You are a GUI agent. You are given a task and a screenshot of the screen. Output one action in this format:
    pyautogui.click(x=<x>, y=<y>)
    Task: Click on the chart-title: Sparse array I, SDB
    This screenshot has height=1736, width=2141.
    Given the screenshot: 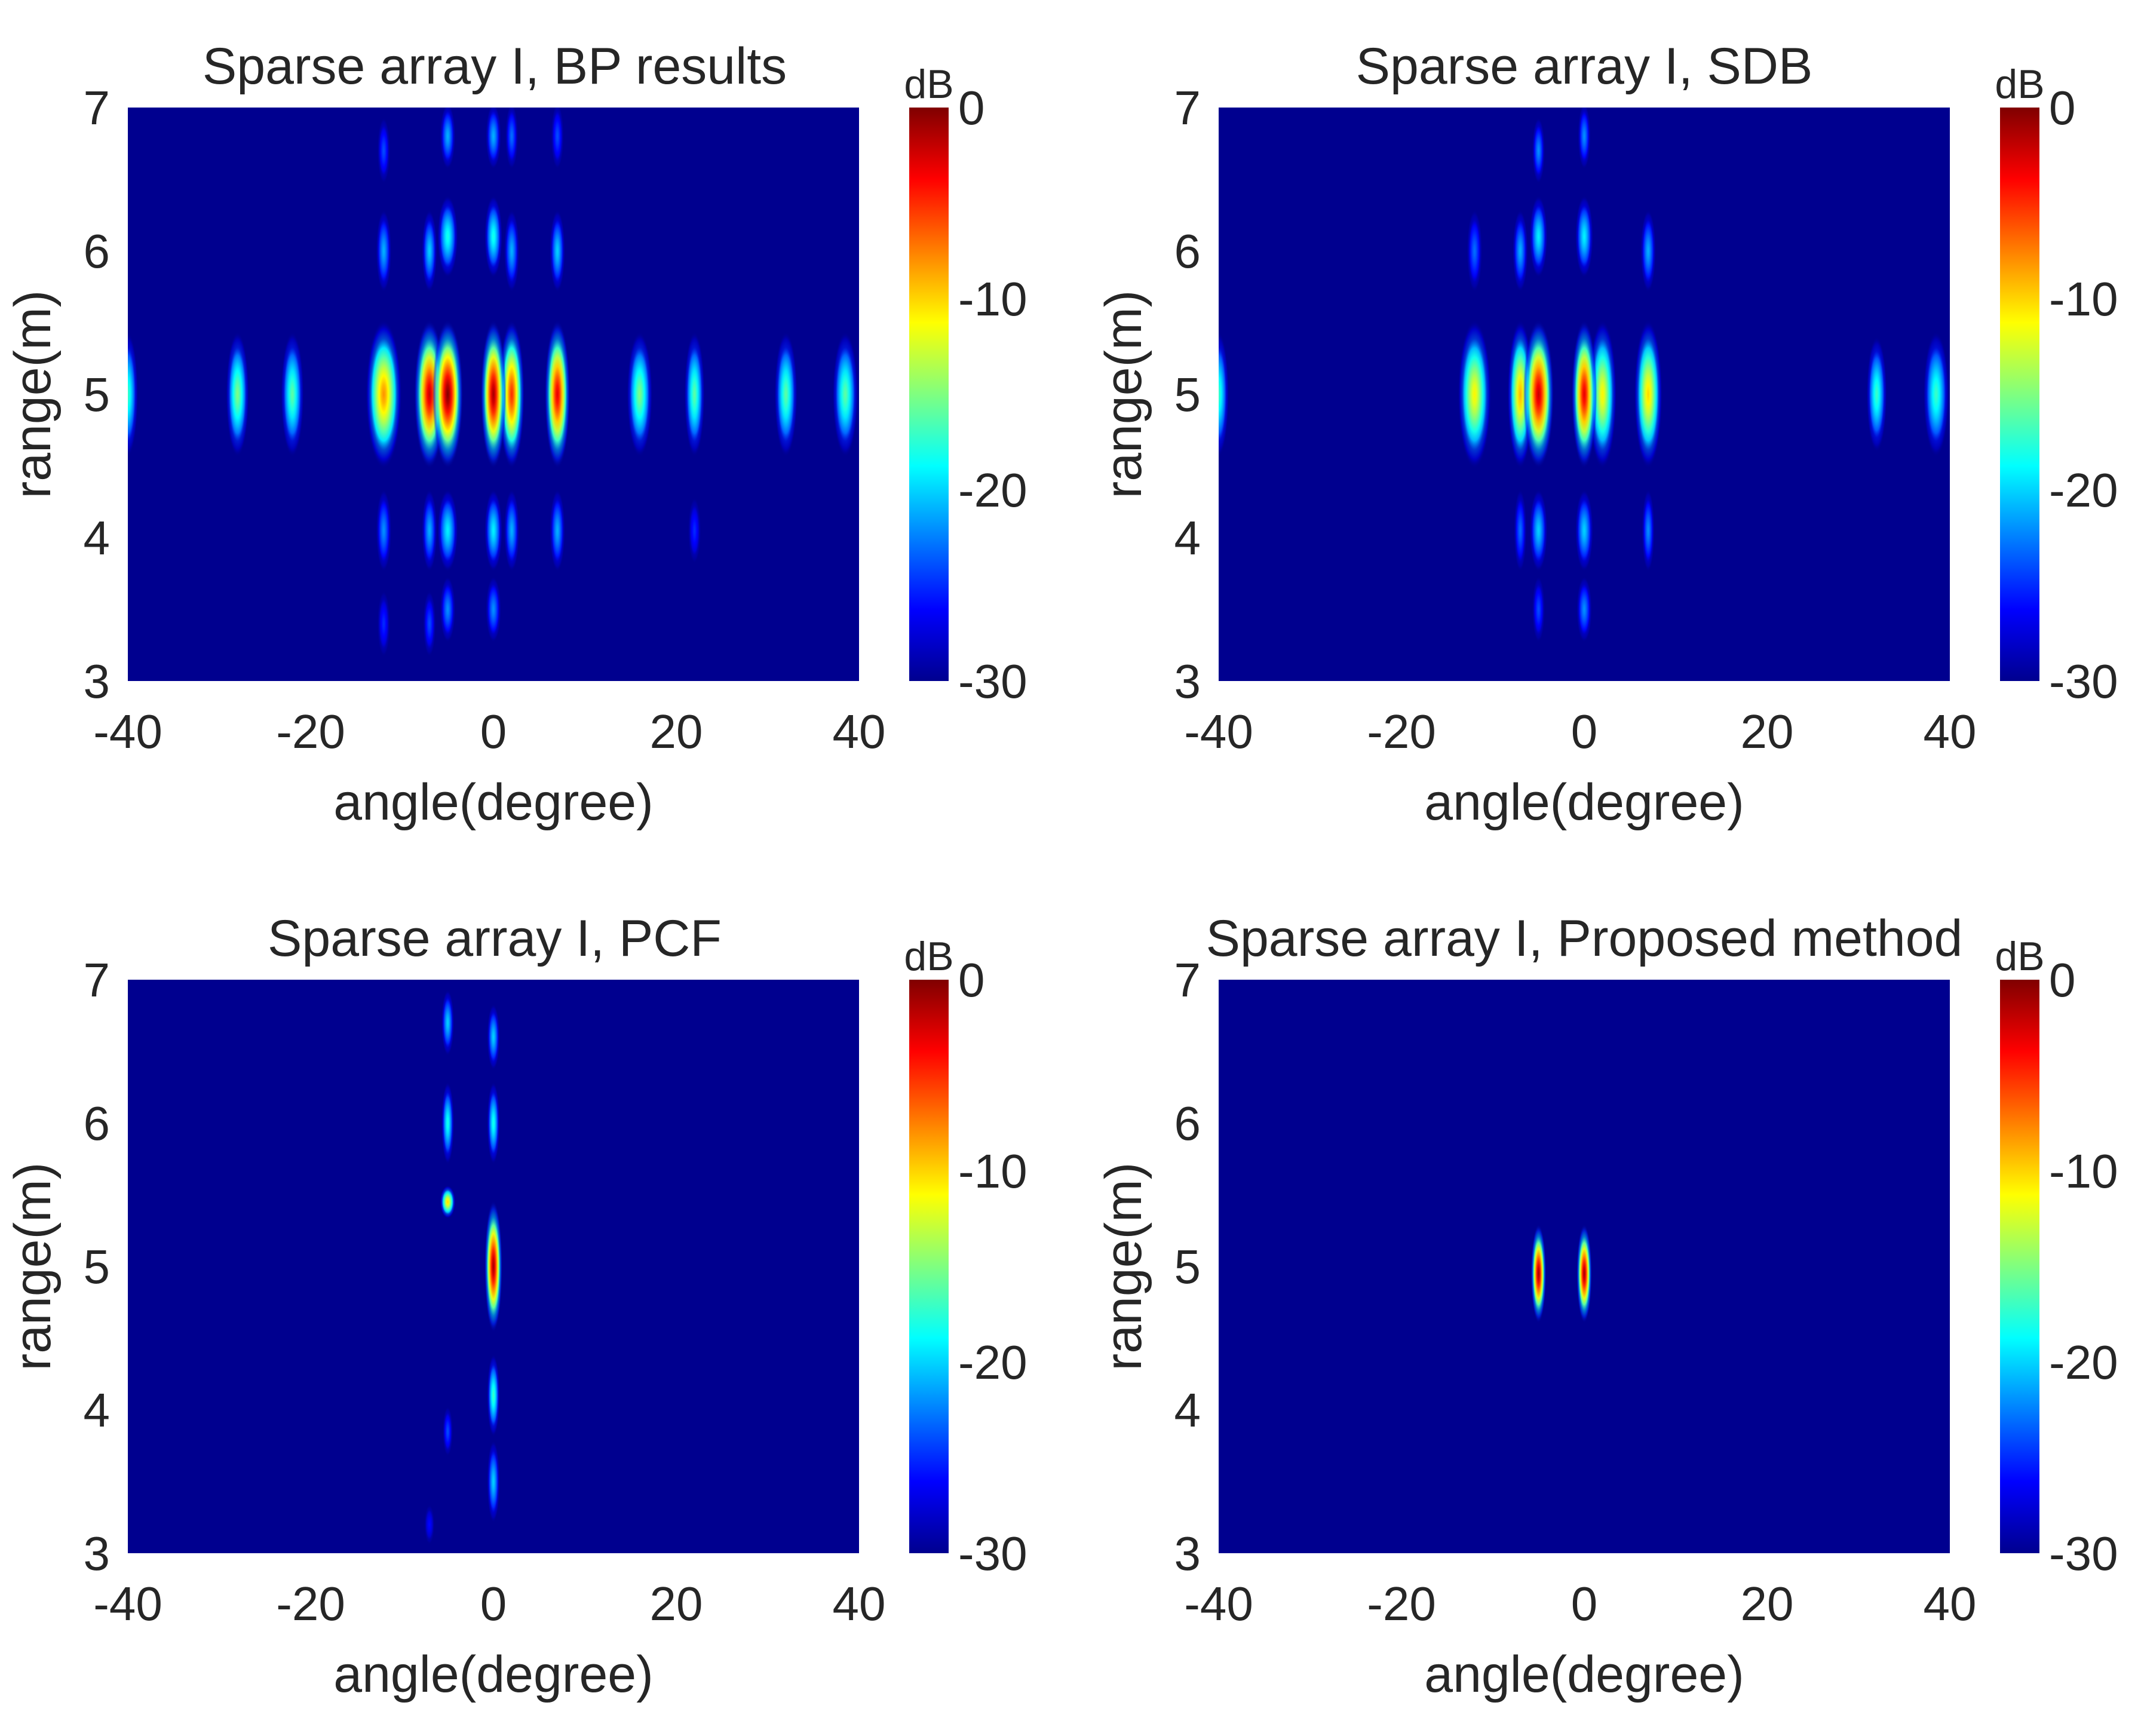 What is the action you would take?
    pyautogui.click(x=1584, y=66)
    